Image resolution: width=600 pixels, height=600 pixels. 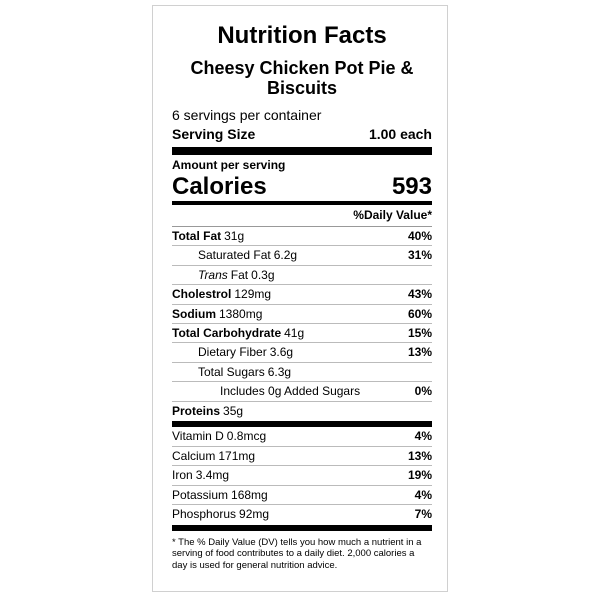 I want to click on nutrient-name: Total Fat, so click(x=197, y=236).